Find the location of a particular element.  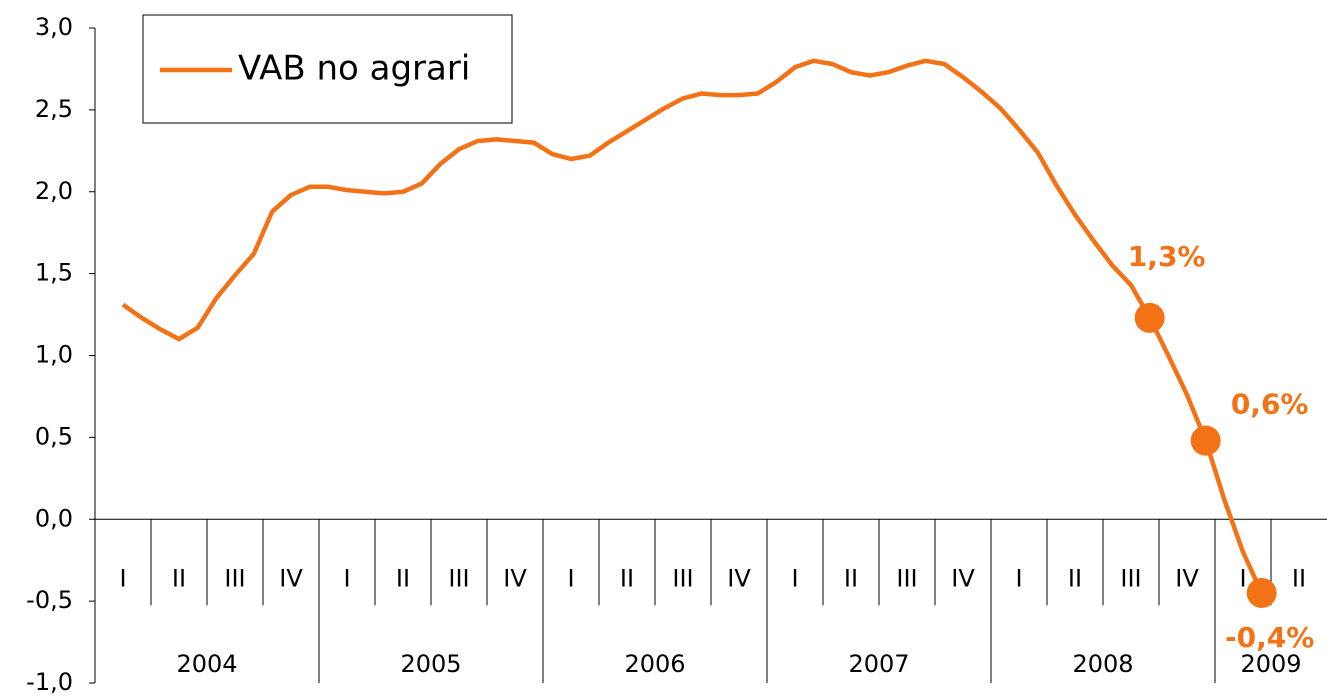

y-tick-label: 1,0 is located at coordinates (54, 355).